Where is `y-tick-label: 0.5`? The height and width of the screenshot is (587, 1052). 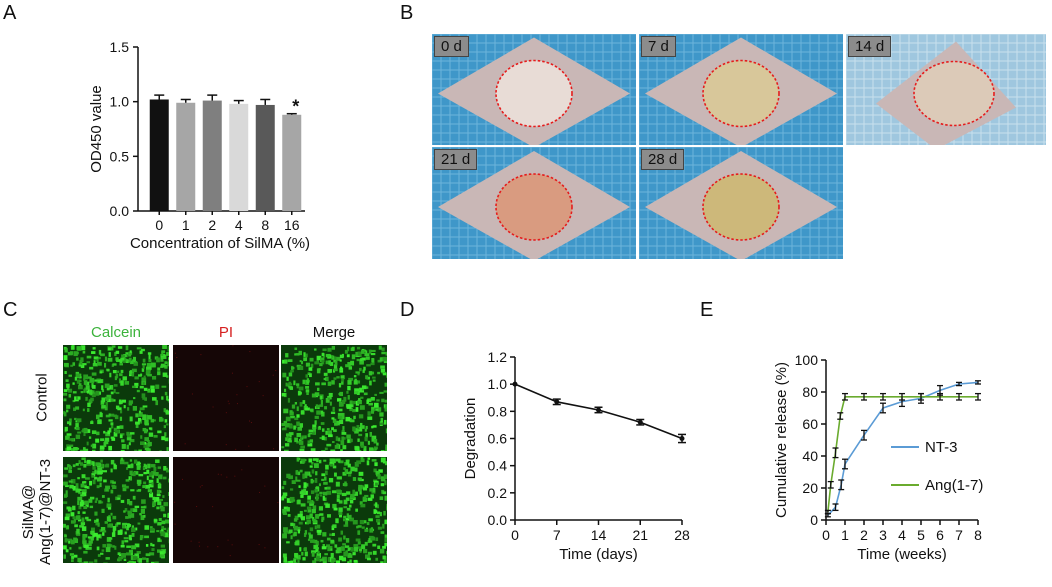 y-tick-label: 0.5 is located at coordinates (120, 156).